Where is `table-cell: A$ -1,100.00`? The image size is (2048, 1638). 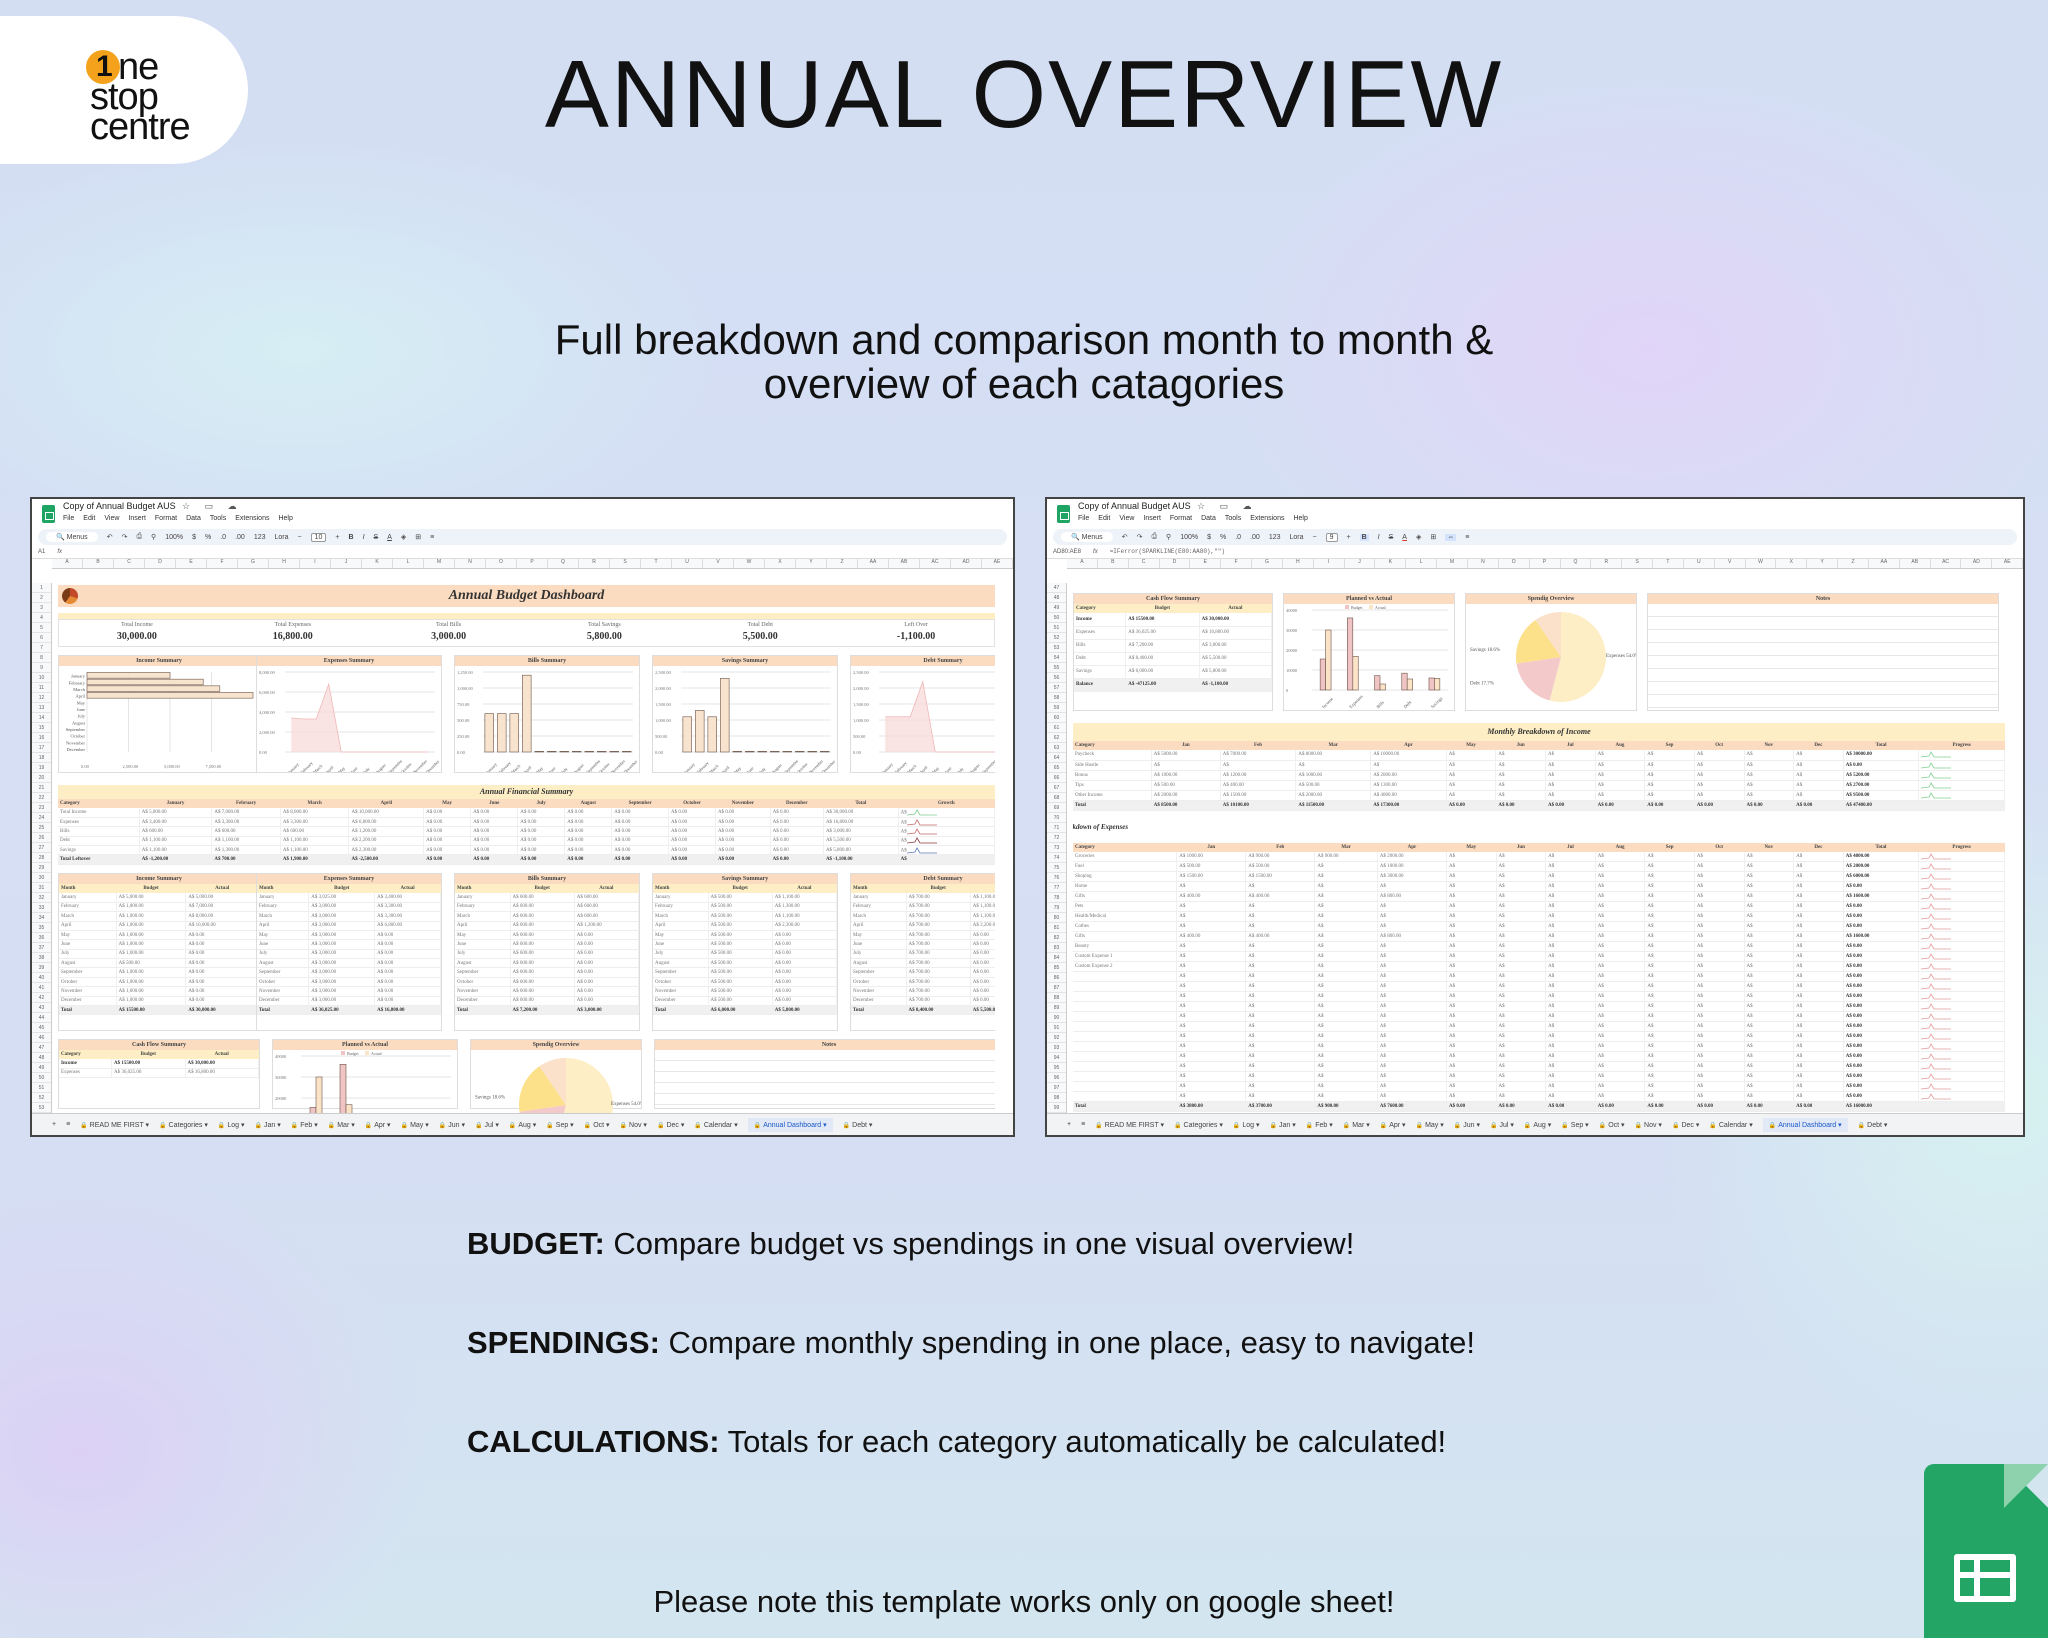
table-cell: A$ -1,100.00 is located at coordinates (861, 859).